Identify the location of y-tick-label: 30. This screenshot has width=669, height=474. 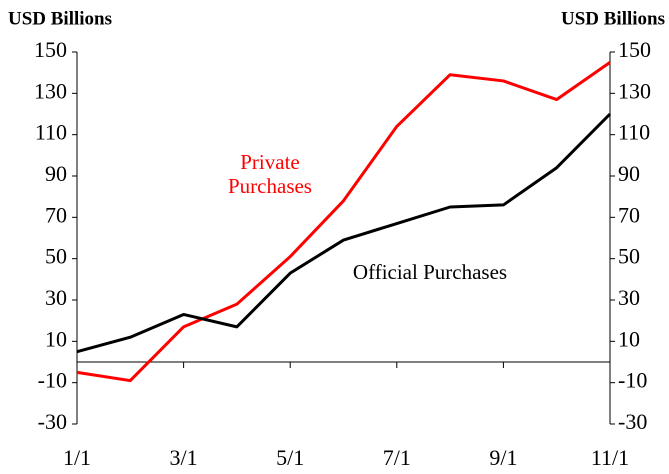
(56, 297).